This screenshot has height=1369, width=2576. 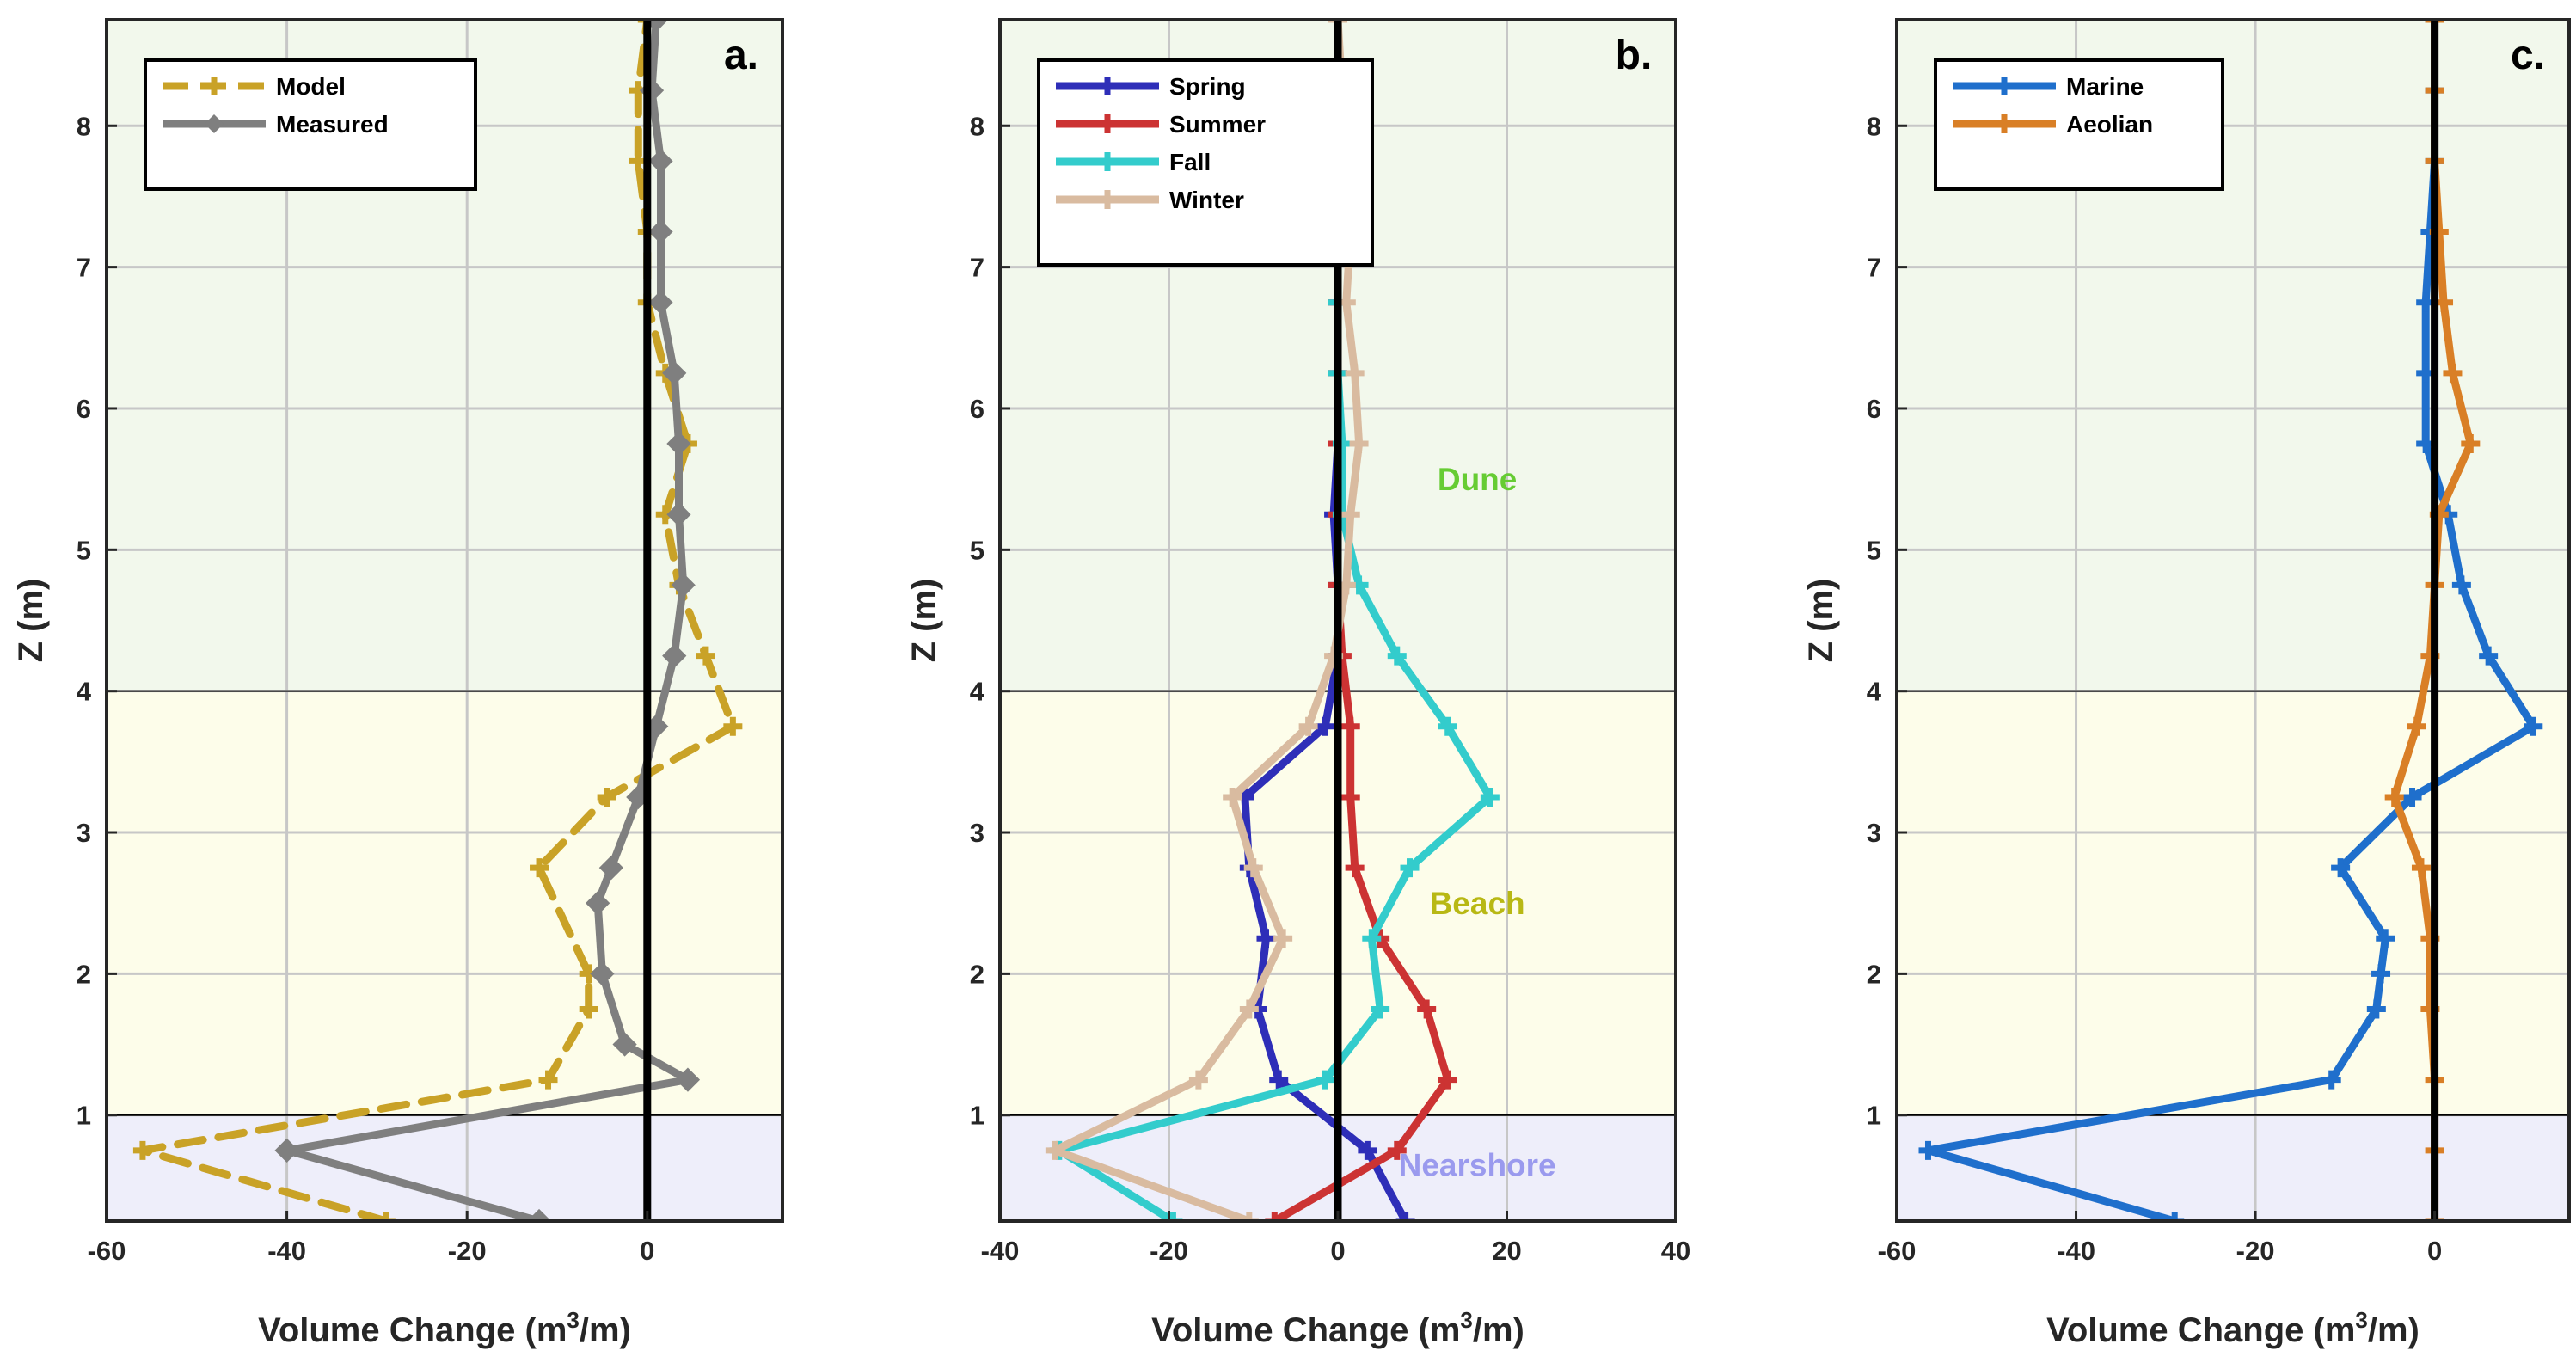 What do you see at coordinates (214, 86) in the screenshot?
I see `legend-marker-model` at bounding box center [214, 86].